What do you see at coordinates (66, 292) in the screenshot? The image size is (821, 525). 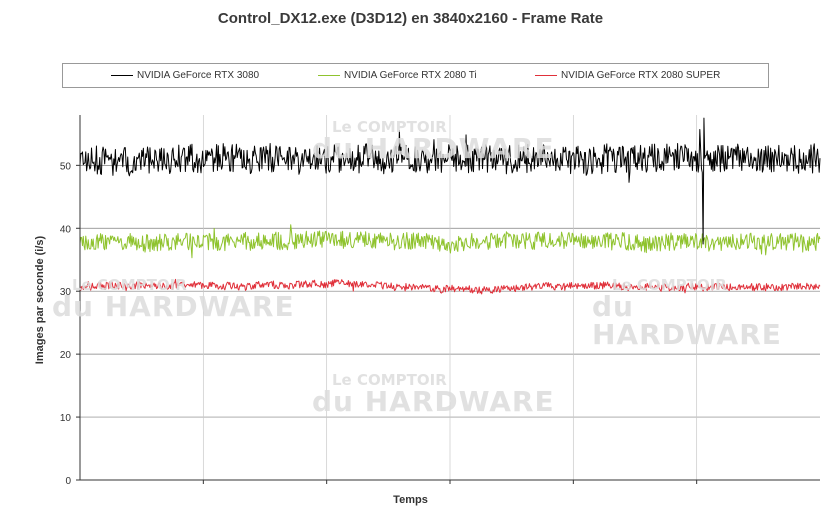 I see `y-tick-label-30: 30` at bounding box center [66, 292].